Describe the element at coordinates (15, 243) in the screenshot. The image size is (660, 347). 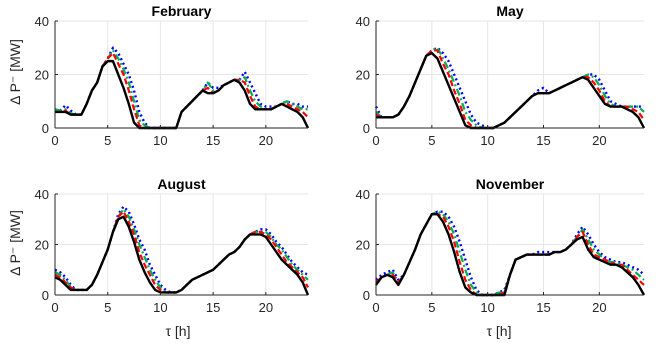
I see `y-axis-label-bottom: Δ P⁻ [MW]` at that location.